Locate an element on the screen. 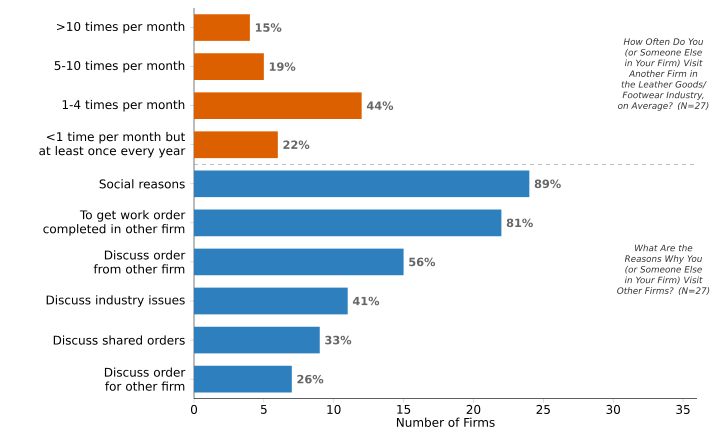 Image resolution: width=725 pixels, height=444 pixels. annotation: What Are the Reasons Why You (or Someone Else in Your Firm) Visit Other Firms? (N=27) is located at coordinates (663, 270).